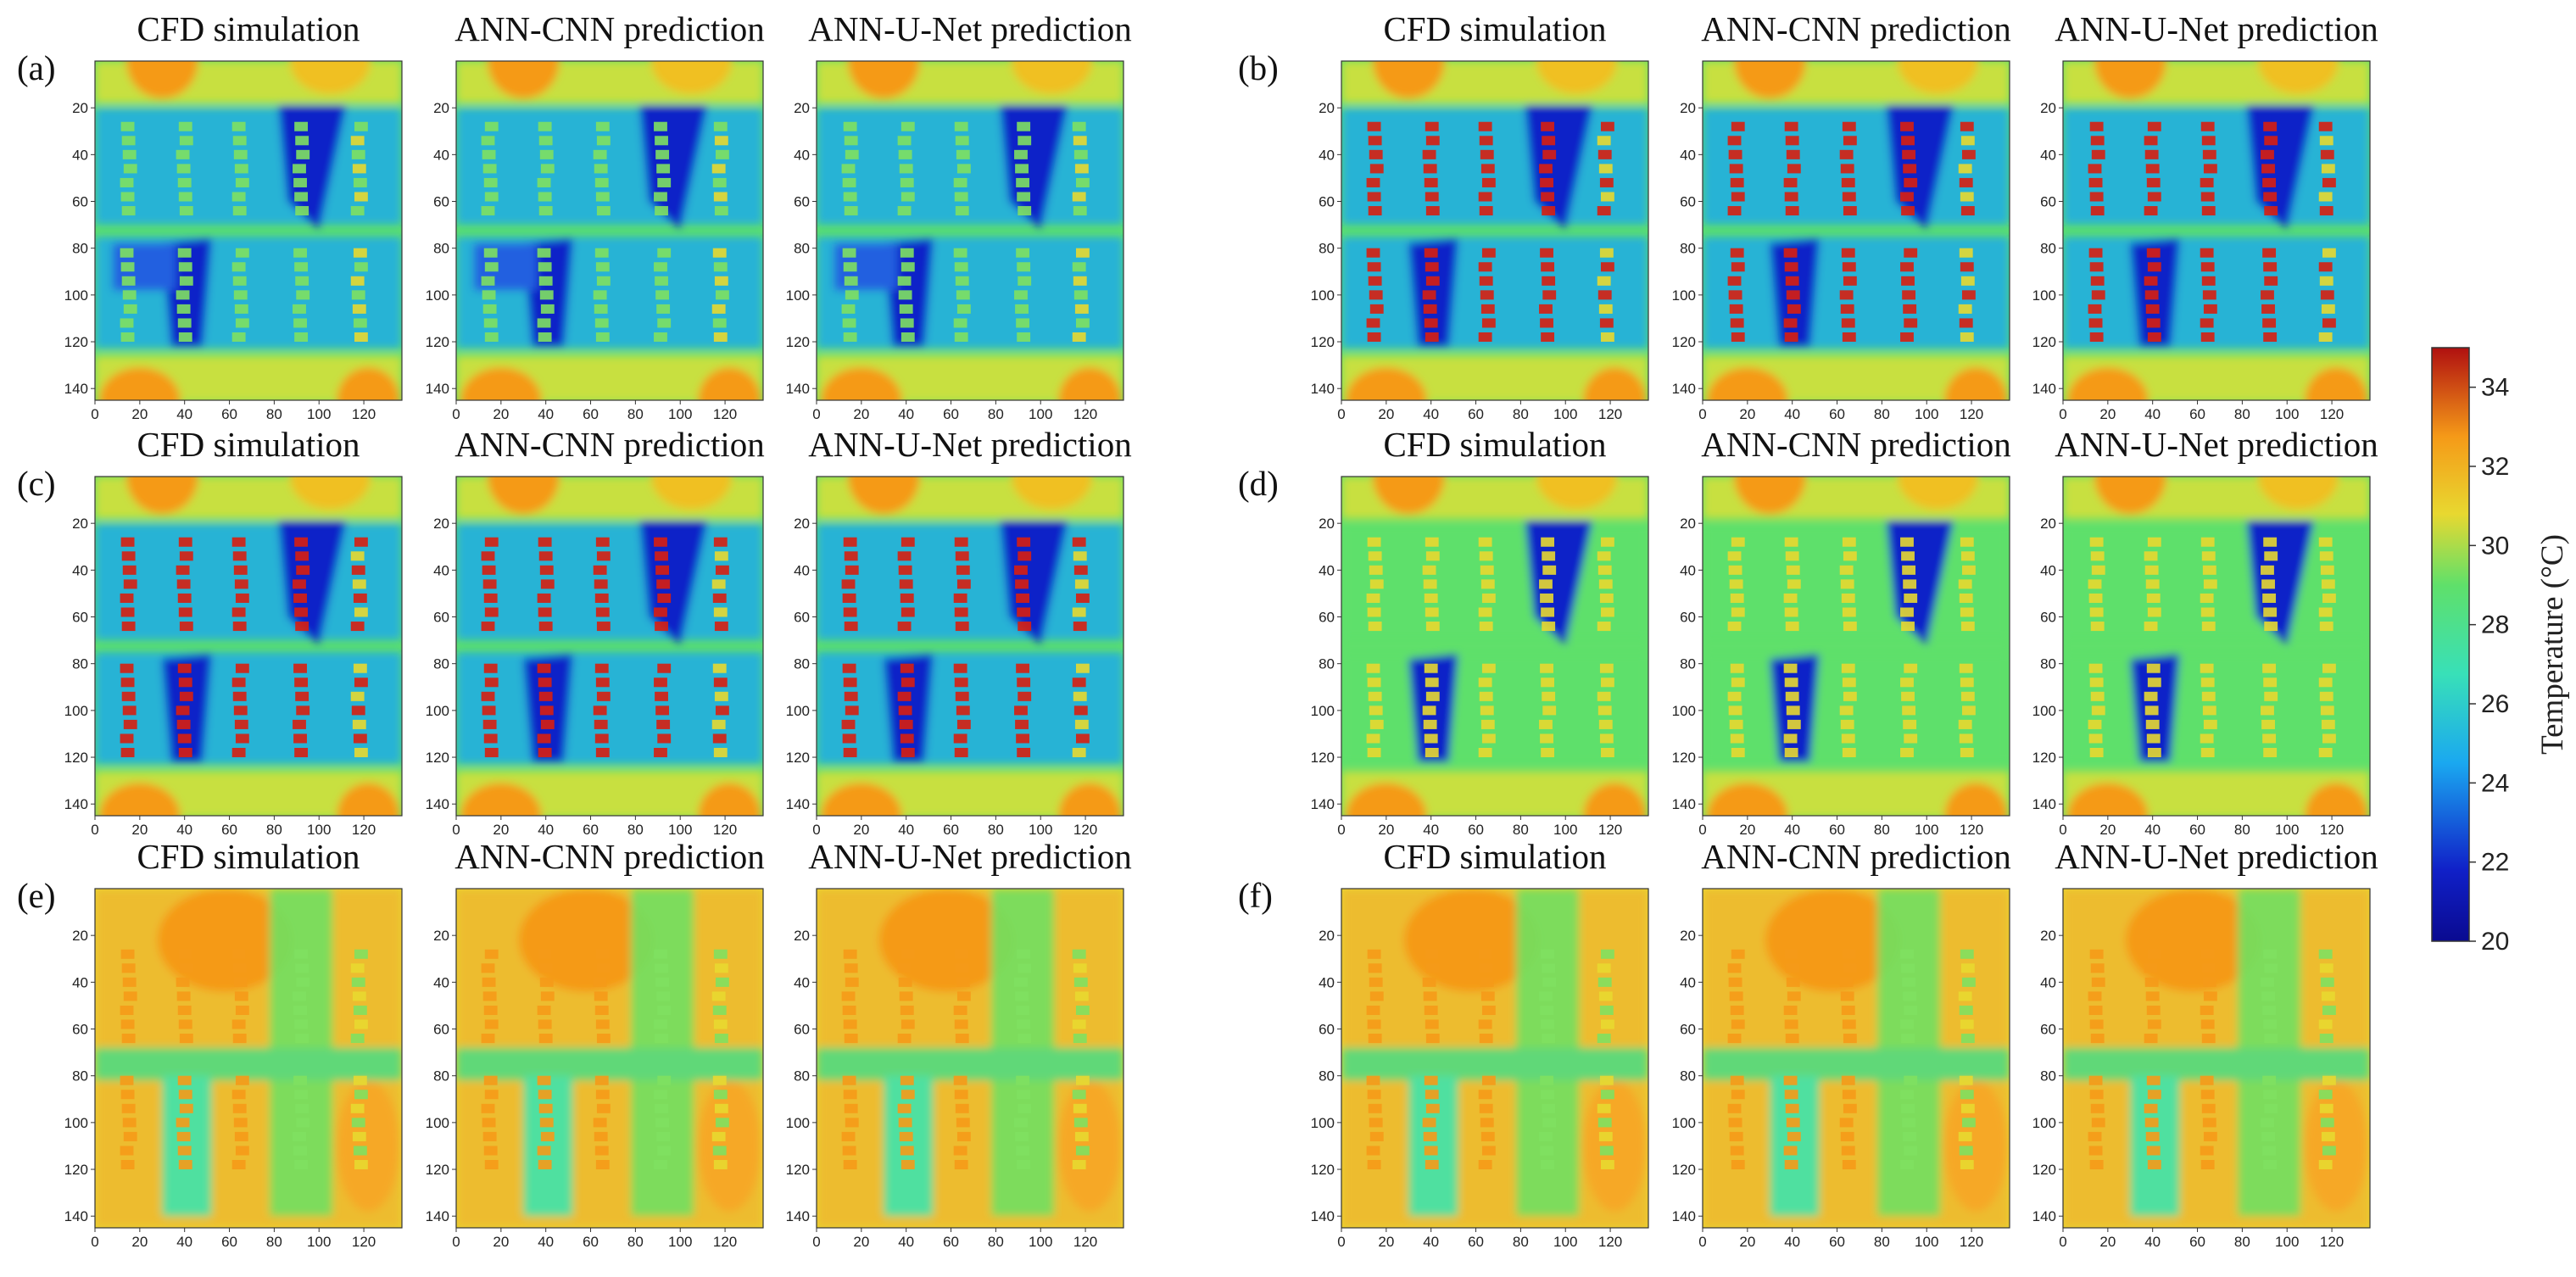  Describe the element at coordinates (1688, 618) in the screenshot. I see `y-tick-label: 60` at that location.